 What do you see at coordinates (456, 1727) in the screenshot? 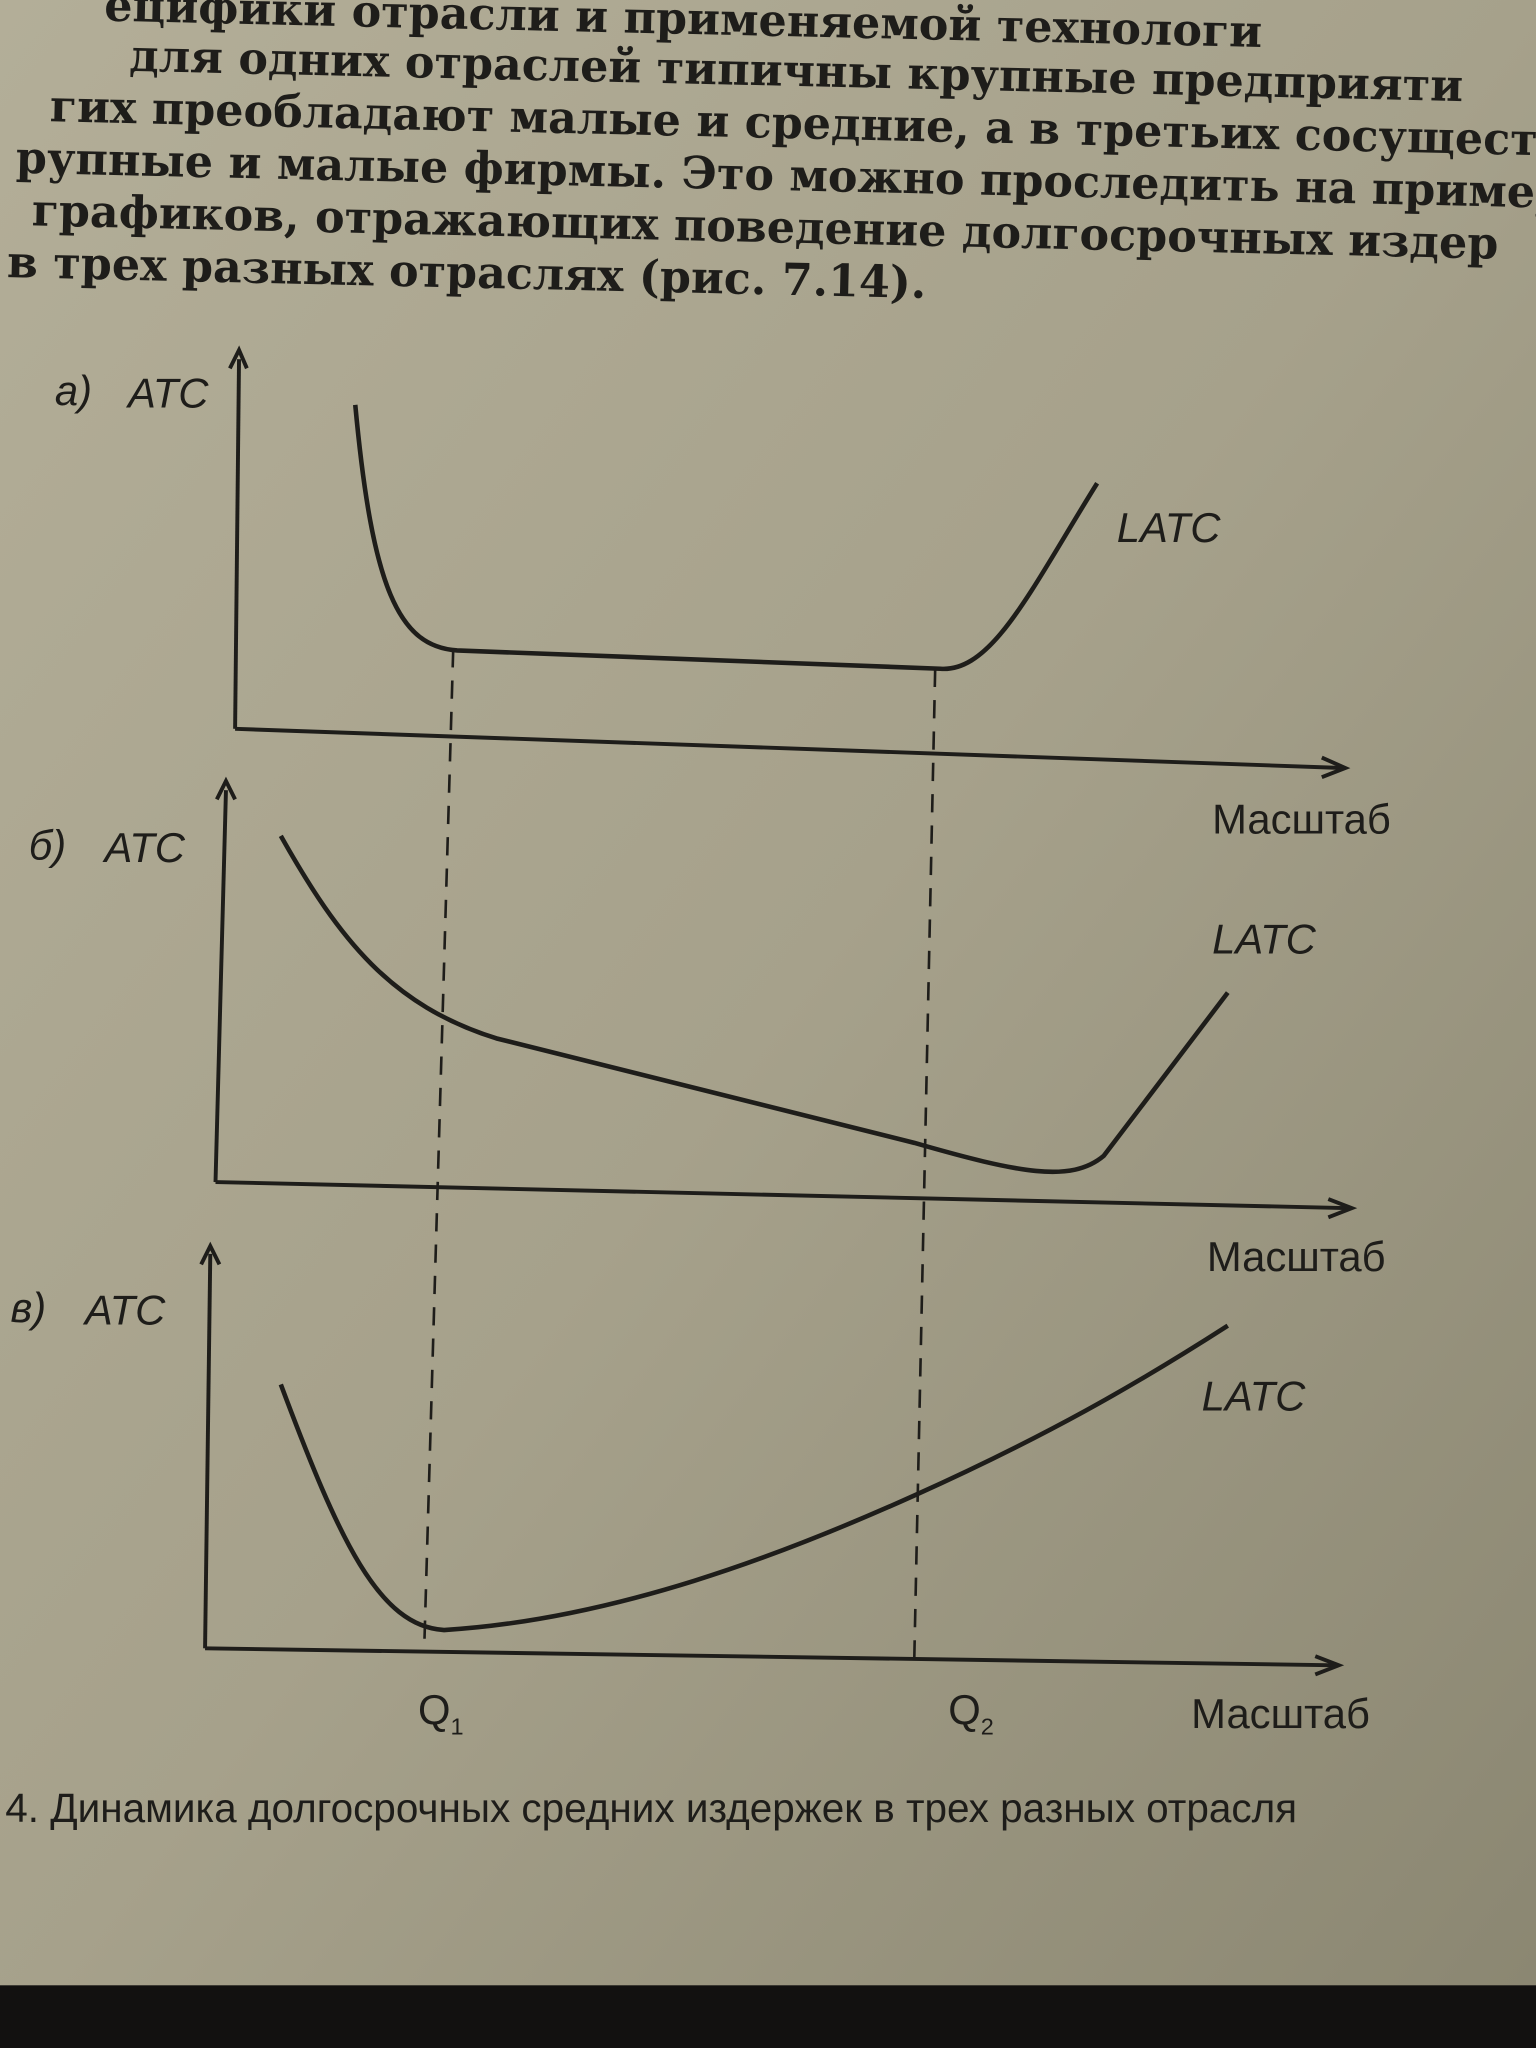
I see `q-sub: 1` at bounding box center [456, 1727].